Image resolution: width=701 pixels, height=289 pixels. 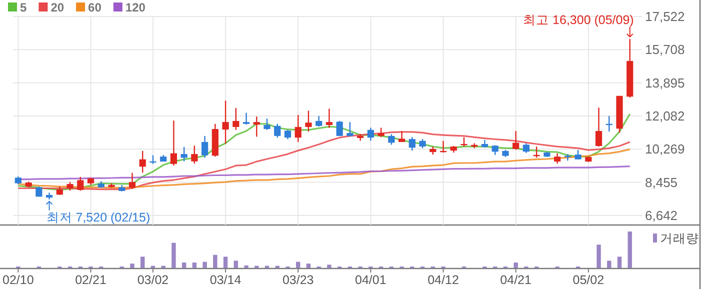 What do you see at coordinates (578, 19) in the screenshot?
I see `annotation: 최고 16,300 (05/09)` at bounding box center [578, 19].